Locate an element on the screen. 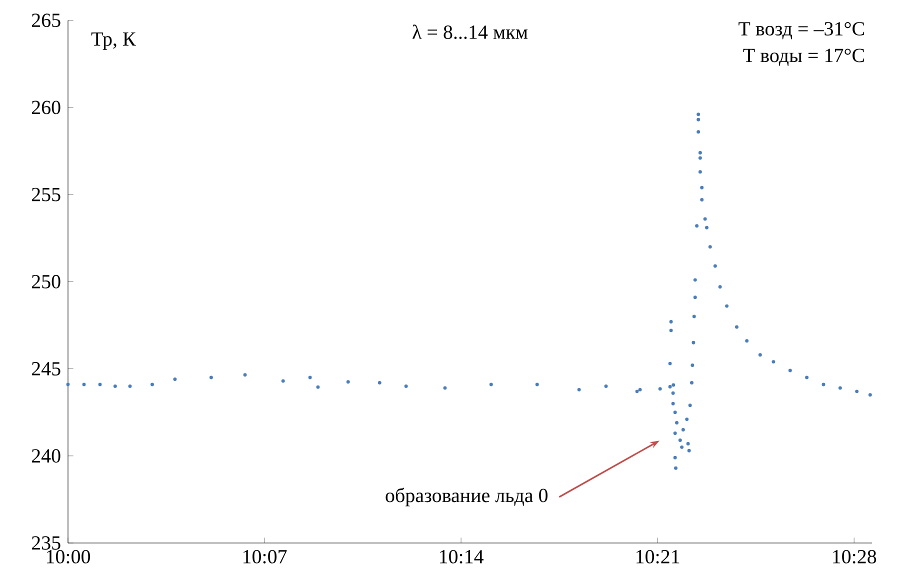 This screenshot has width=898, height=585. y-tick-label: 255 is located at coordinates (46, 195).